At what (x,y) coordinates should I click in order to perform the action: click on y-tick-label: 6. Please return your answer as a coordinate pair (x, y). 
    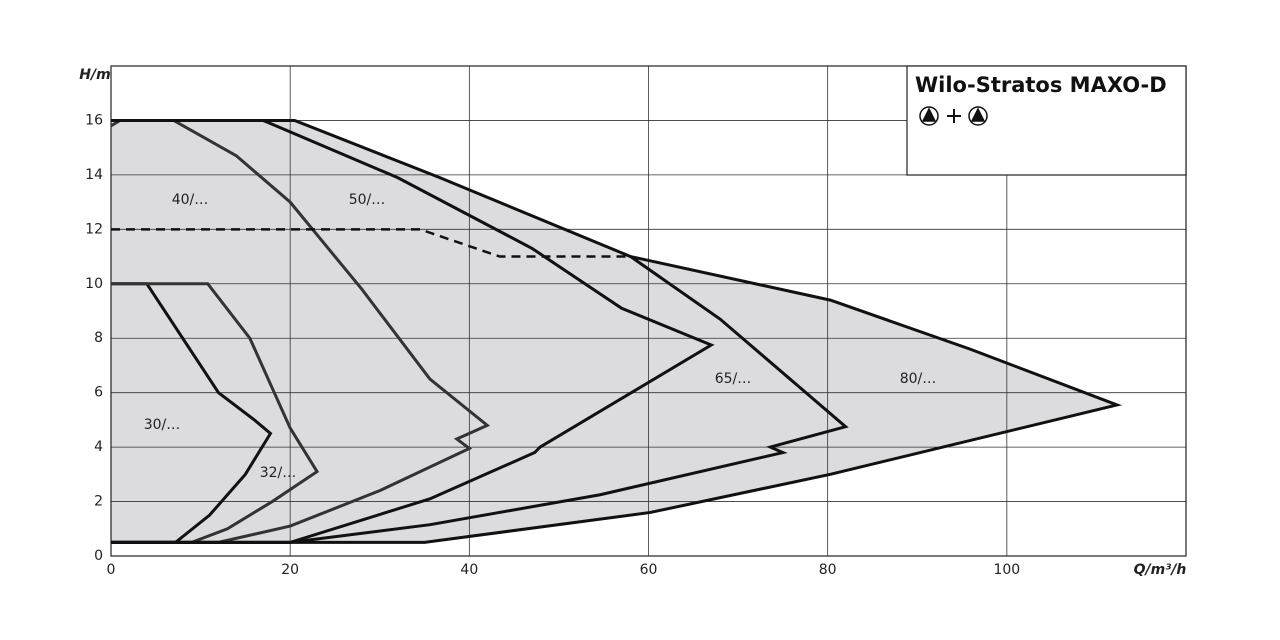
    Looking at the image, I should click on (98, 393).